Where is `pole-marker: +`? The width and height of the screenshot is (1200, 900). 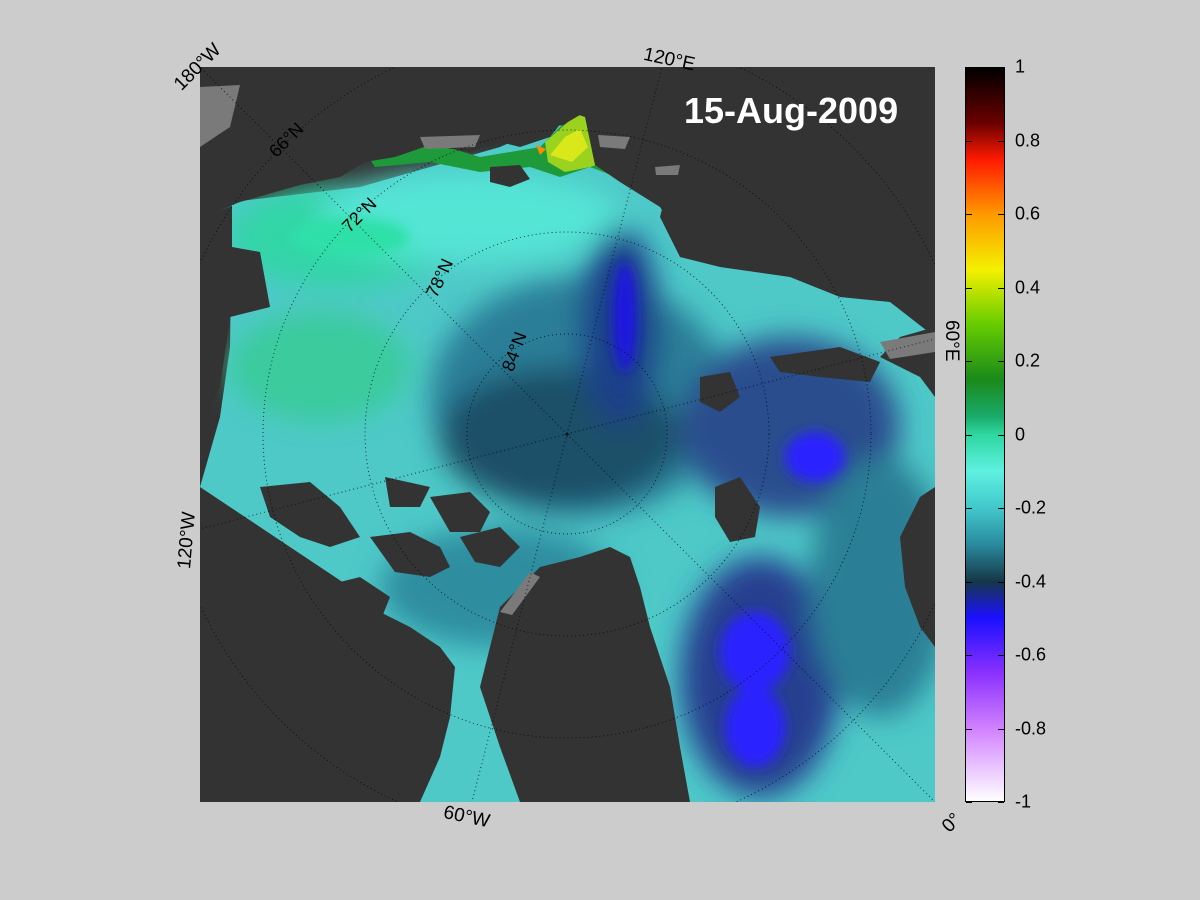 pole-marker: + is located at coordinates (567, 435).